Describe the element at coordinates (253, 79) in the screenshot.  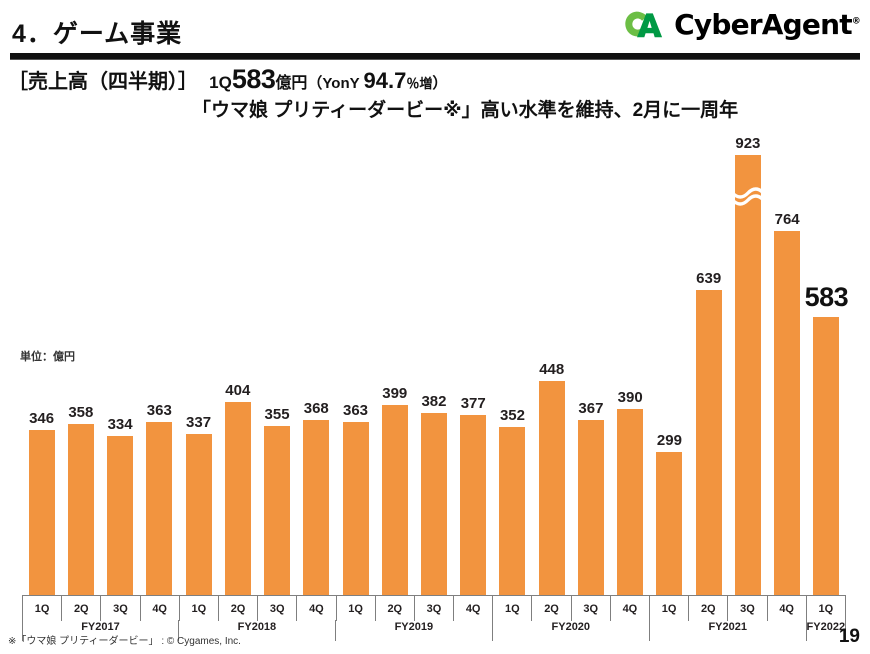
I see `subtitle-value: 583` at that location.